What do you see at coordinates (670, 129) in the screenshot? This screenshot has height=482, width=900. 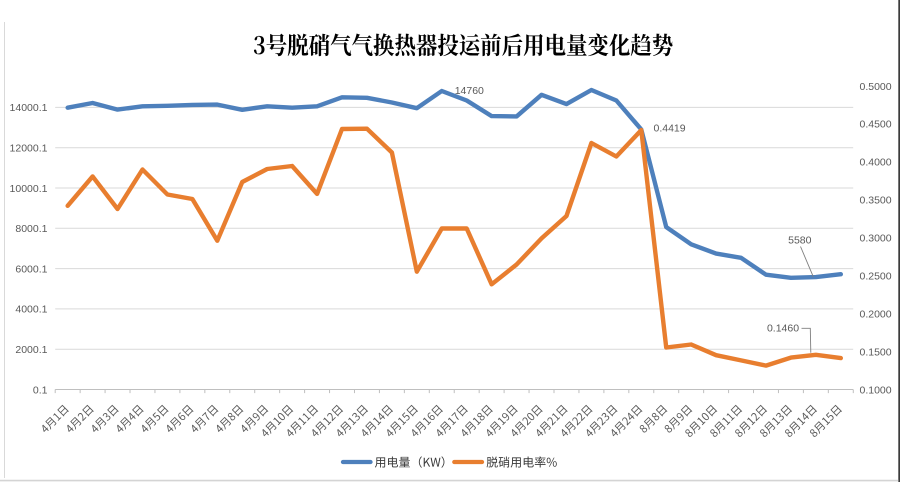 I see `svg-text: 0.4419` at bounding box center [670, 129].